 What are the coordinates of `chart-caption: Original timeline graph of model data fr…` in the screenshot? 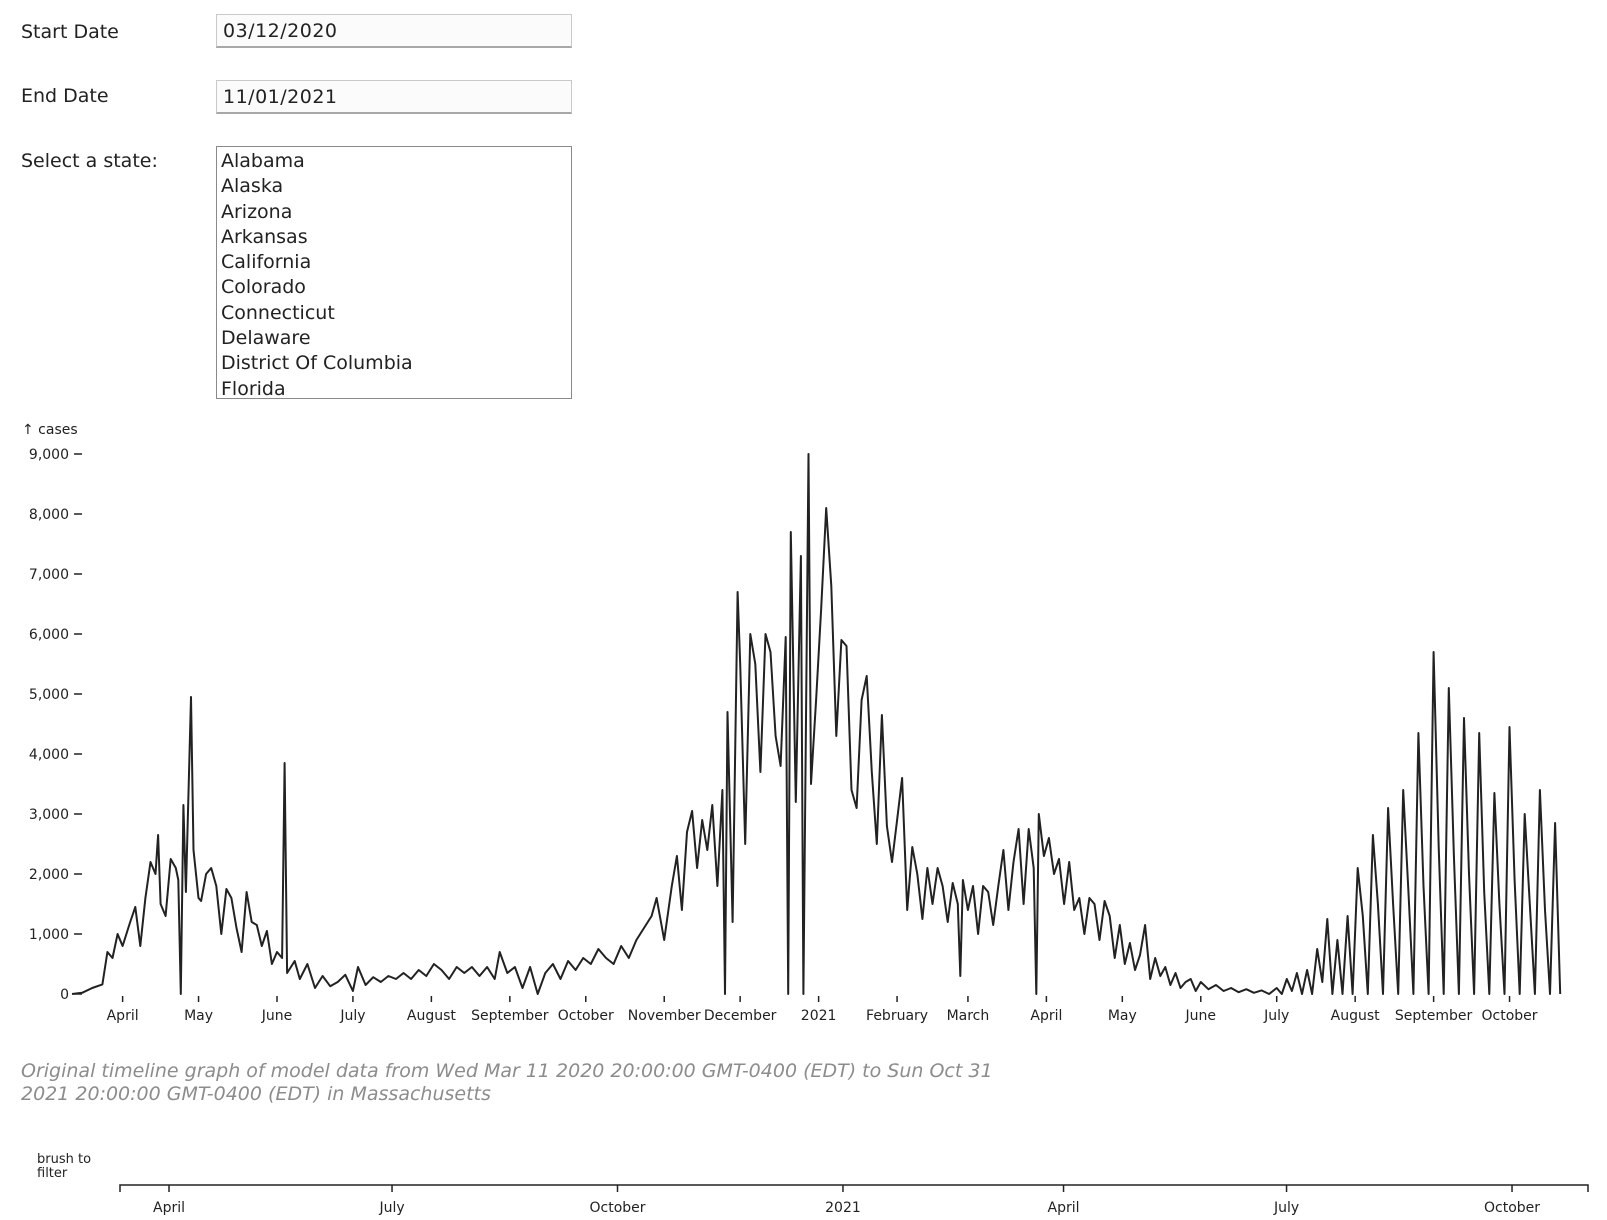 It's located at (507, 1082).